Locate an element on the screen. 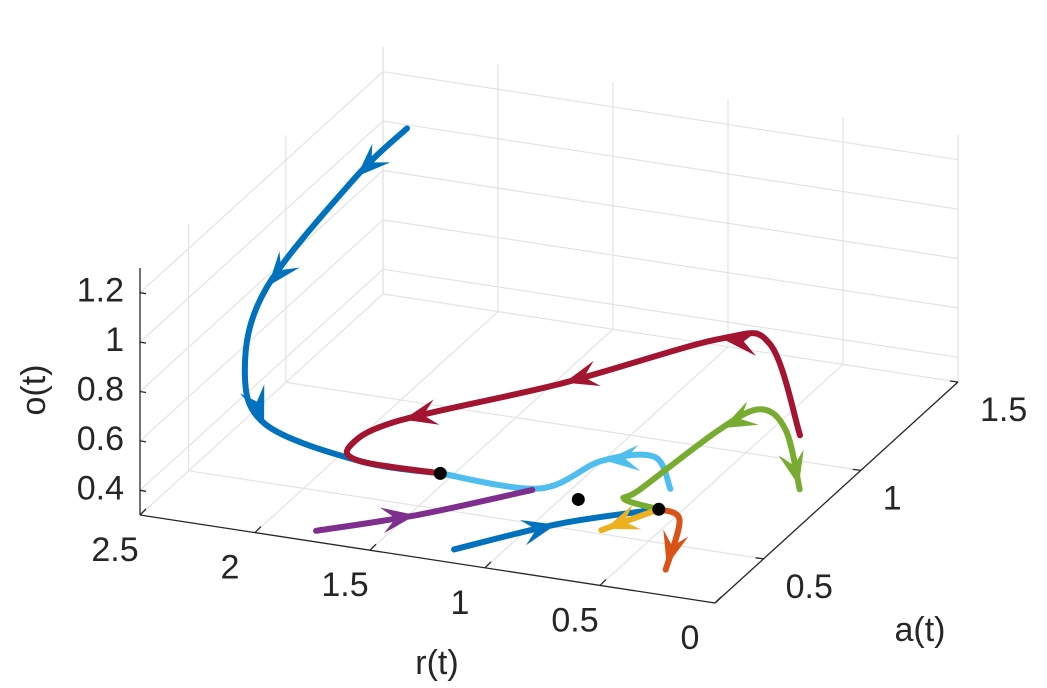  z-tick-label: 0.6 is located at coordinates (100, 439).